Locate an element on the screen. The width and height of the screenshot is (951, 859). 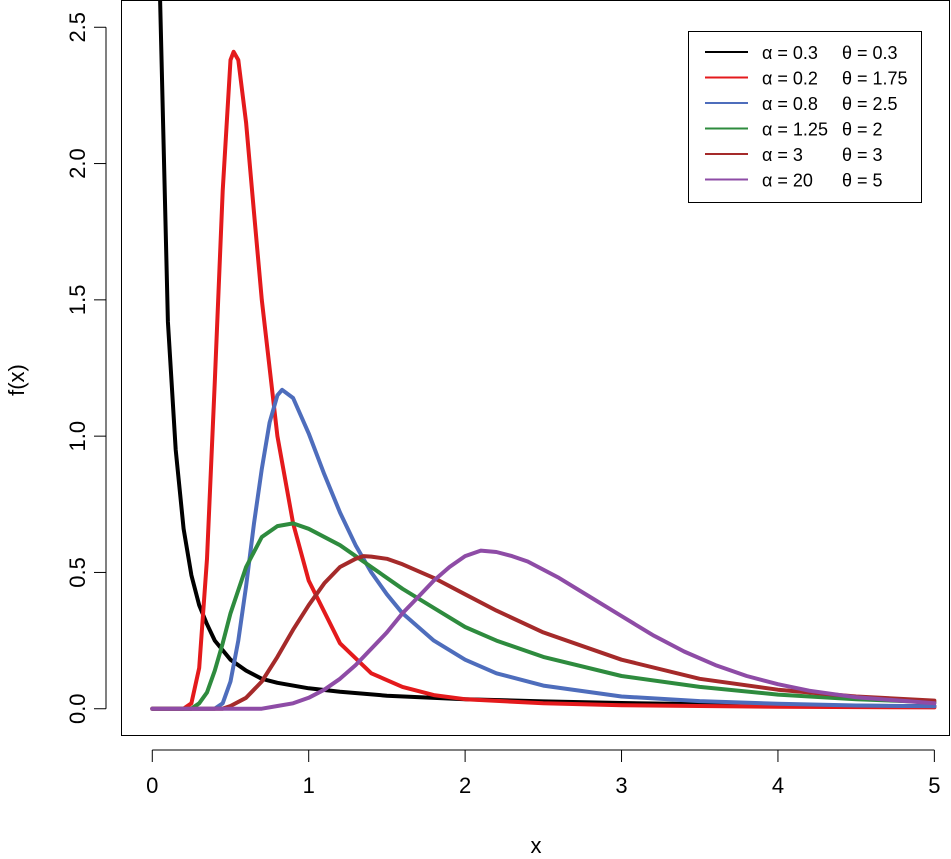
x-tick-label: 5 is located at coordinates (934, 785).